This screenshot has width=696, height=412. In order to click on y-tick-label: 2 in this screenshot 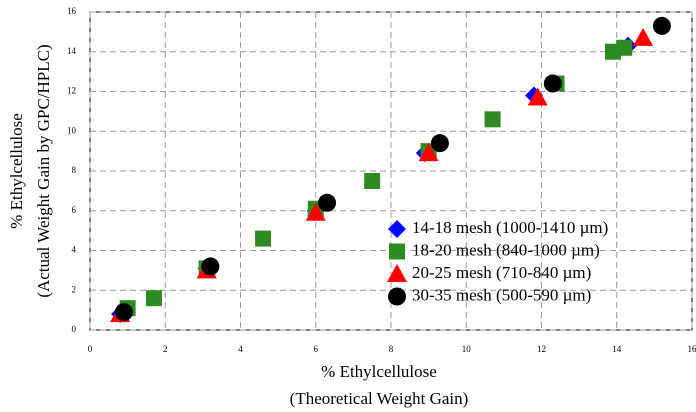, I will do `click(74, 289)`.